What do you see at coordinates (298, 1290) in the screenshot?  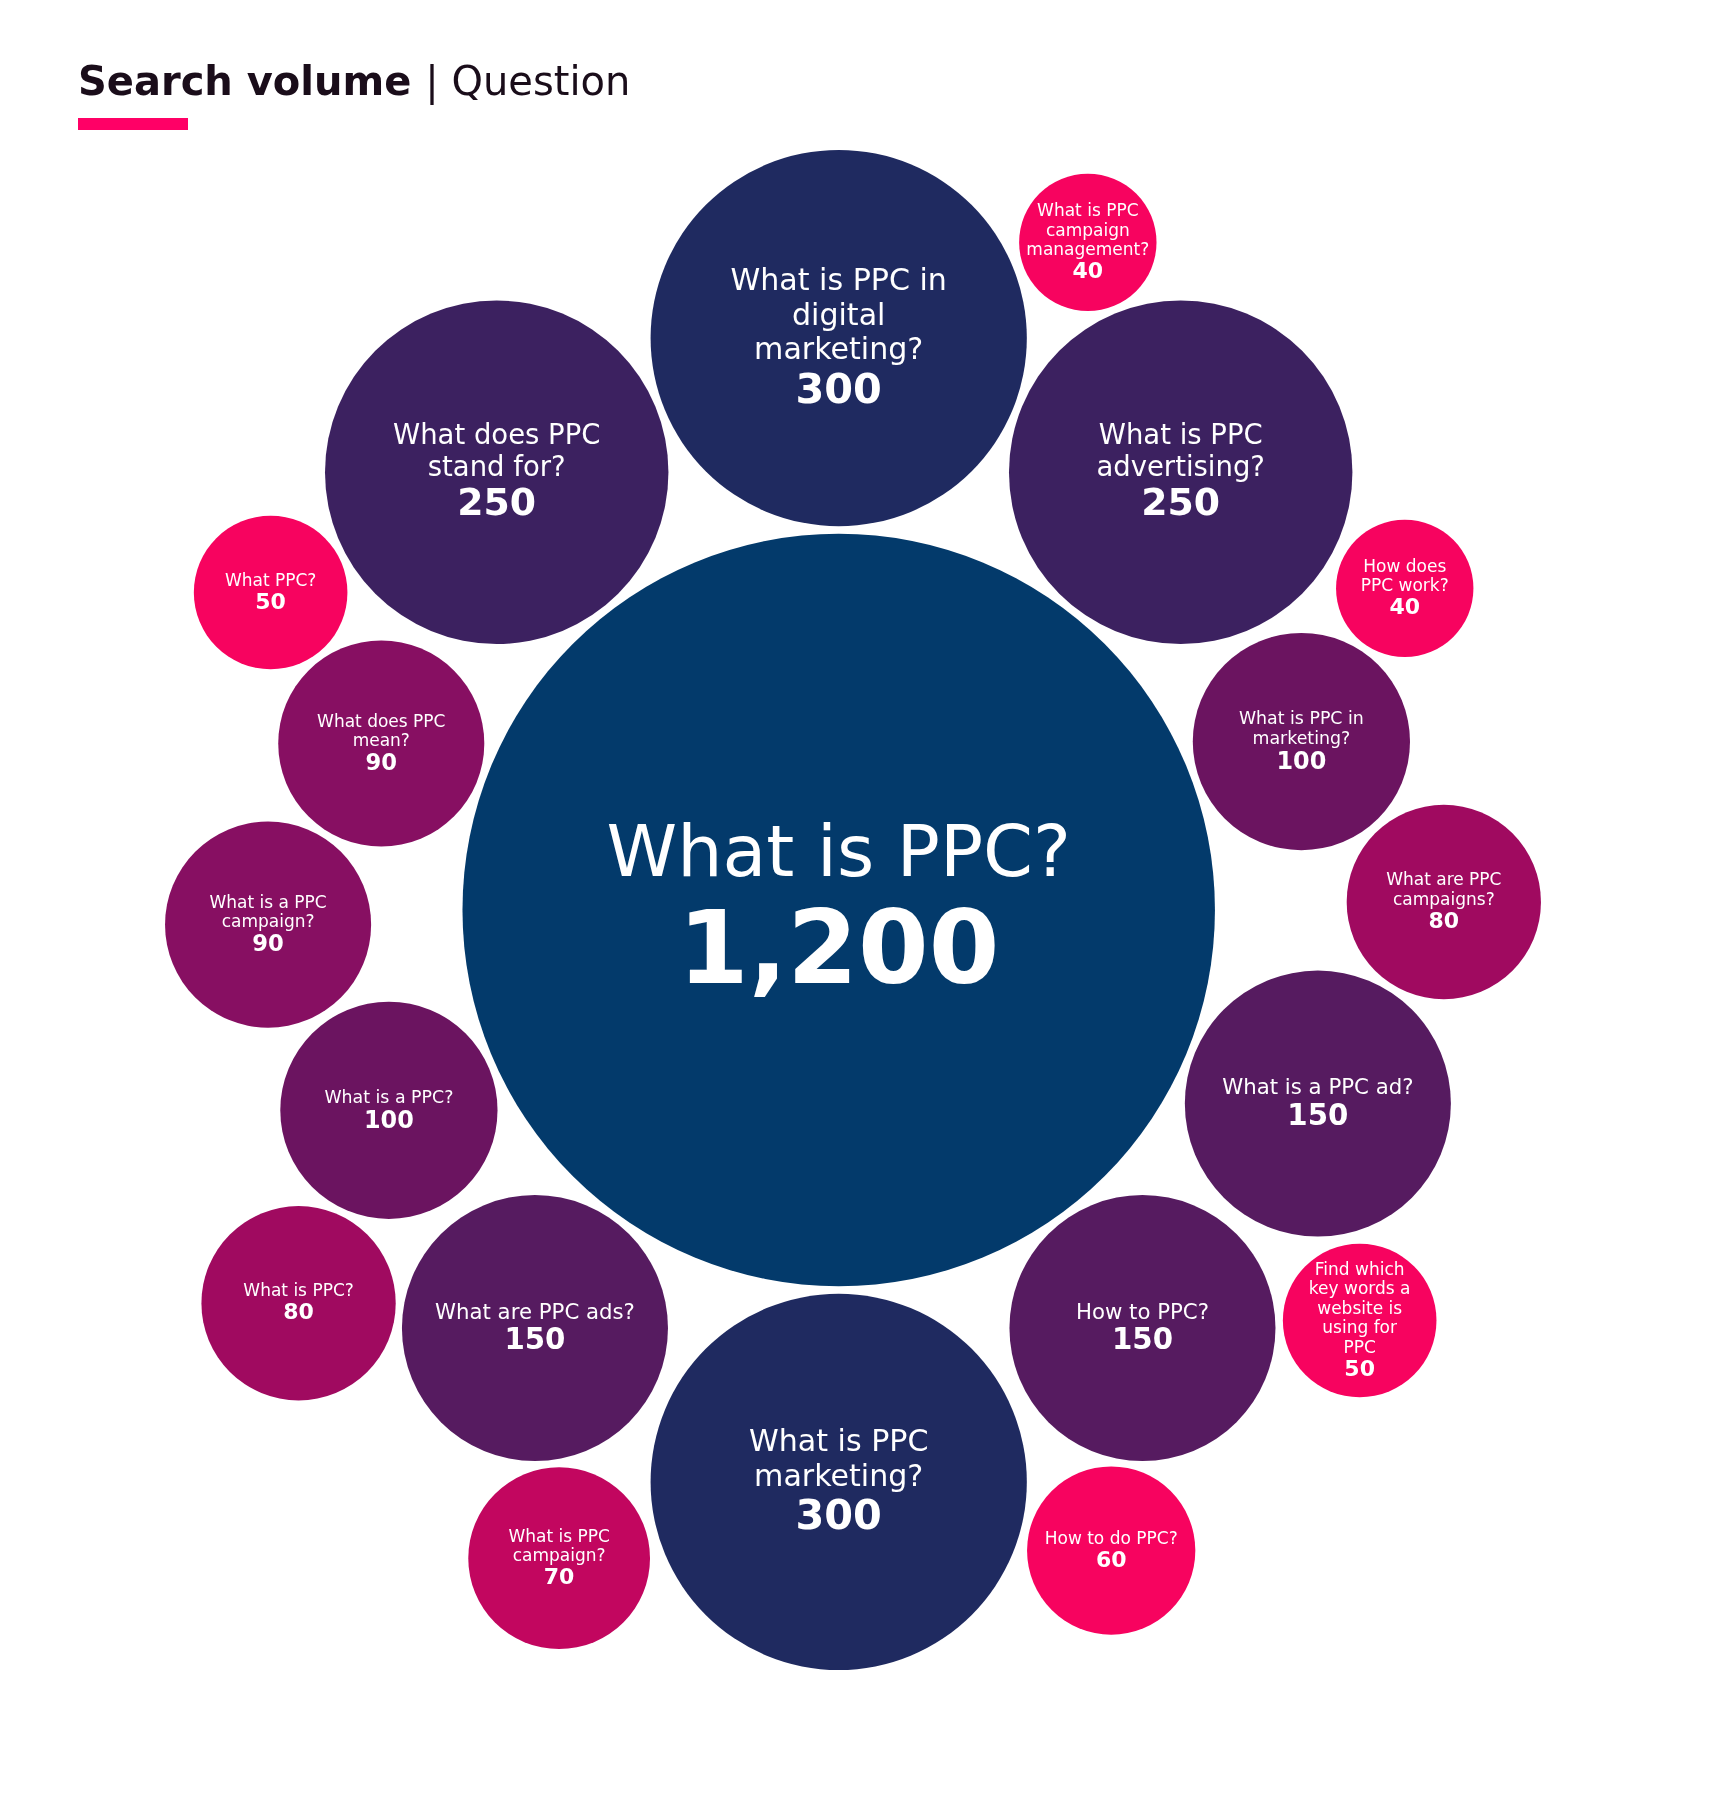 I see `category-label: What is PPC?` at bounding box center [298, 1290].